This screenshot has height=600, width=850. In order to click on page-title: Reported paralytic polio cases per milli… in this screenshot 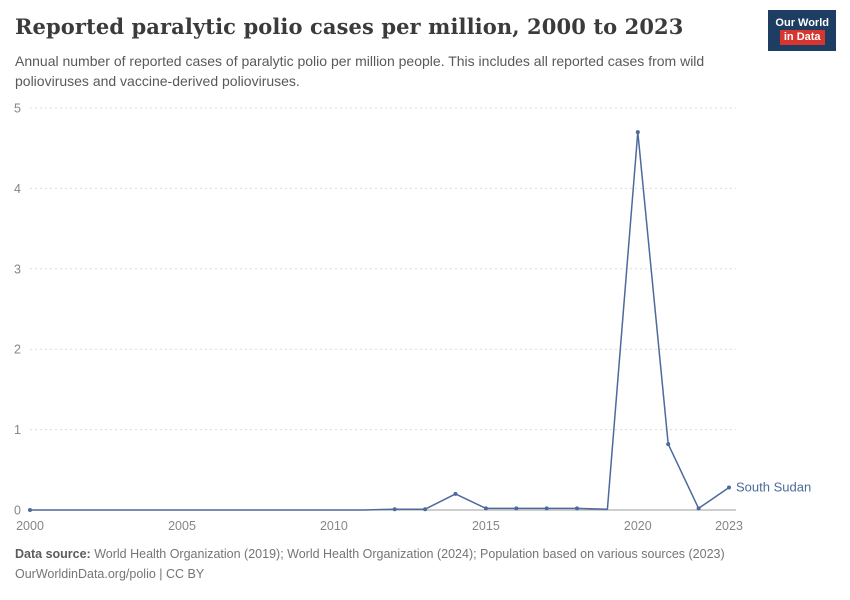, I will do `click(349, 26)`.